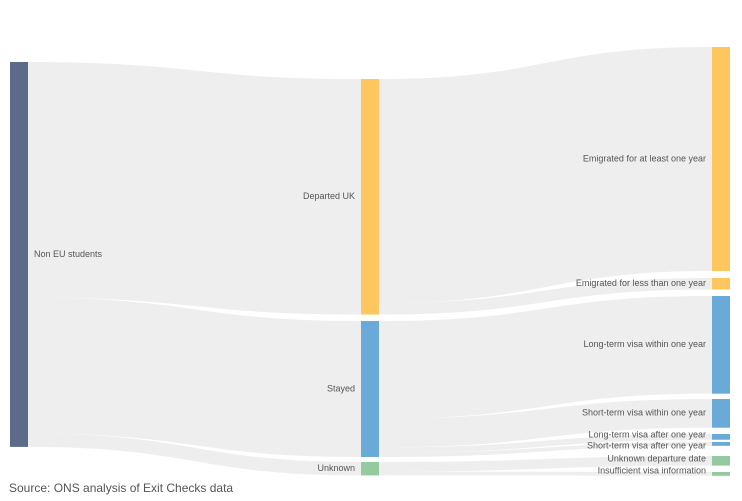 Image resolution: width=742 pixels, height=501 pixels. Describe the element at coordinates (721, 413) in the screenshot. I see `node-st_within` at that location.